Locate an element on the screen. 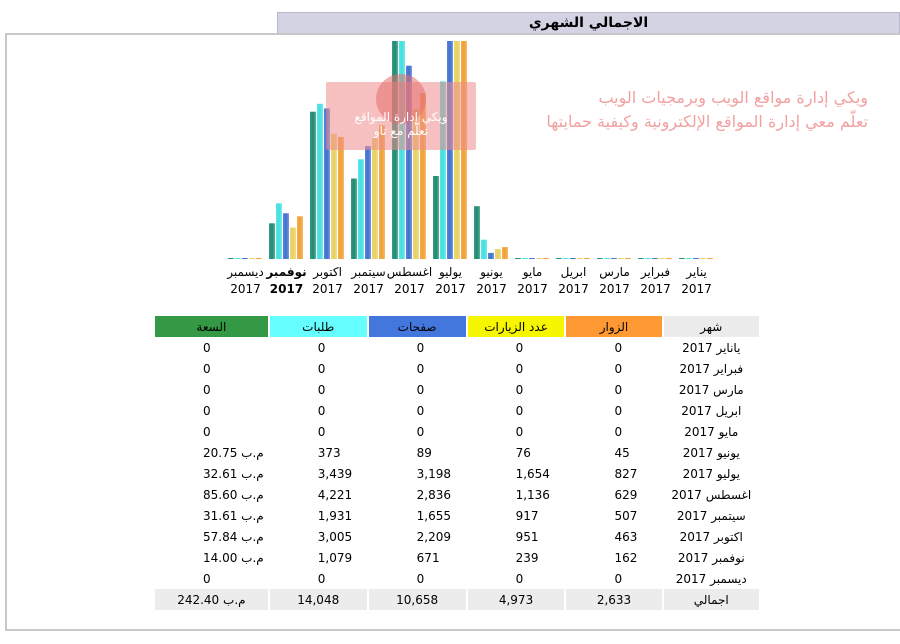 The image size is (900, 644). x-tick-month: فبراير is located at coordinates (655, 272).